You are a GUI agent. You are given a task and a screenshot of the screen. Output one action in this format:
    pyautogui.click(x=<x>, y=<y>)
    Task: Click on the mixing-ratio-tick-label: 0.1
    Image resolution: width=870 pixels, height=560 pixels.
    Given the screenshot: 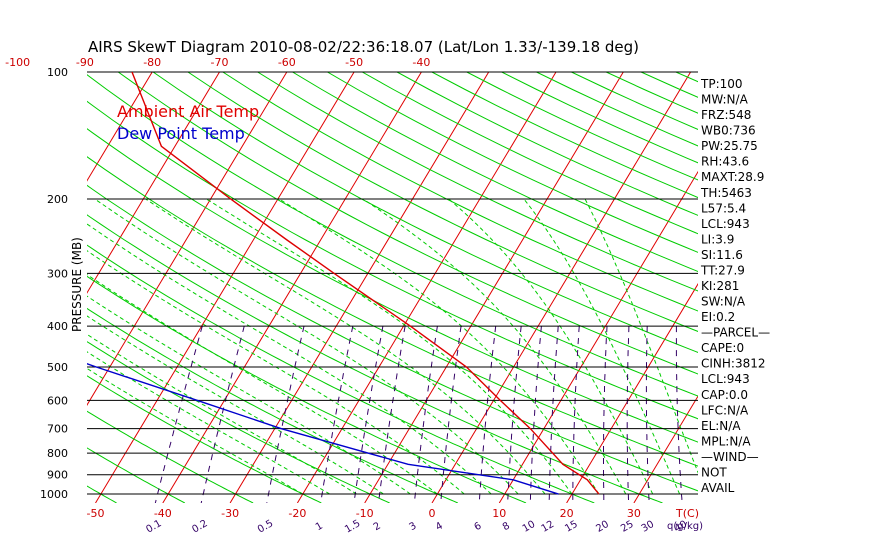 What is the action you would take?
    pyautogui.click(x=153, y=526)
    